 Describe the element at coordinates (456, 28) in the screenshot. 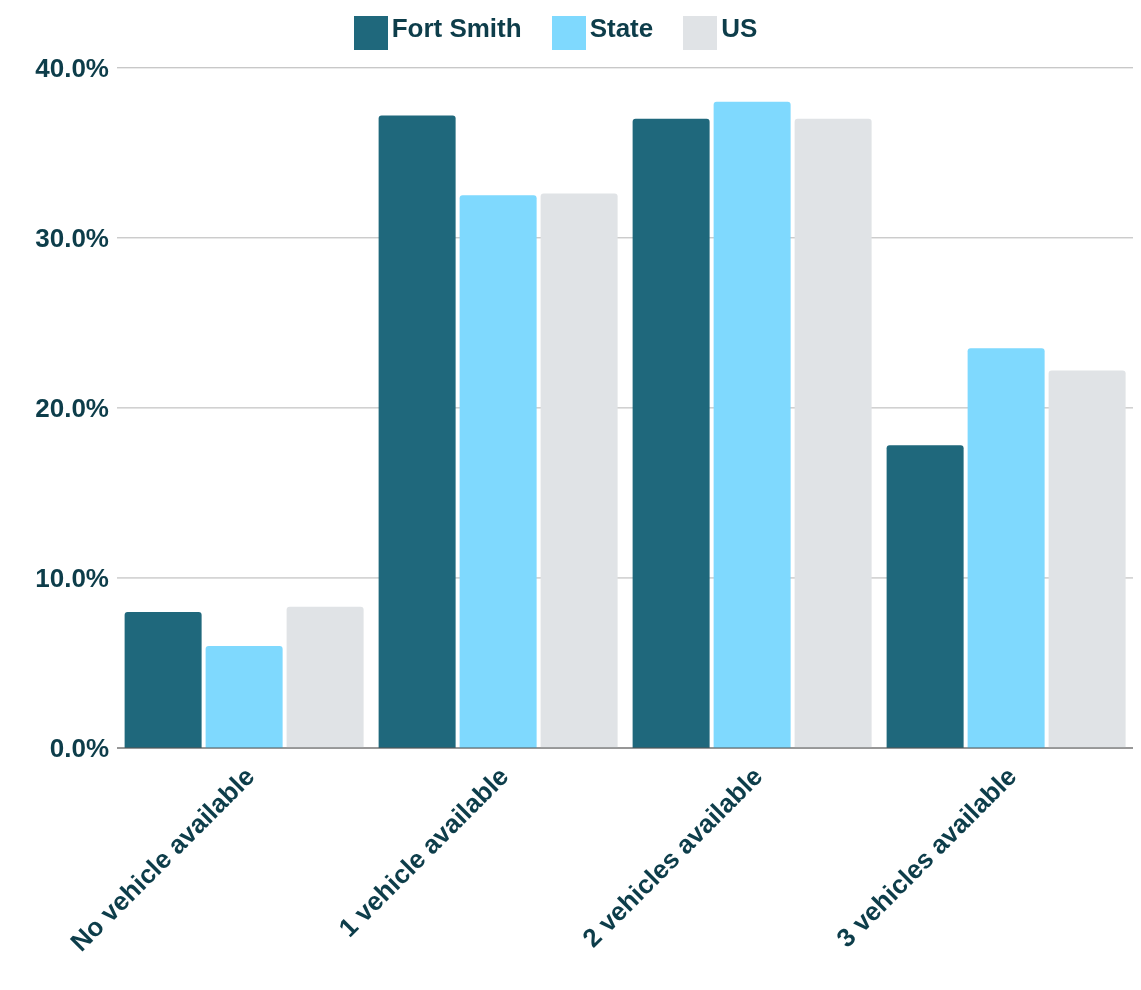

I see `legend-label: Fort Smith` at that location.